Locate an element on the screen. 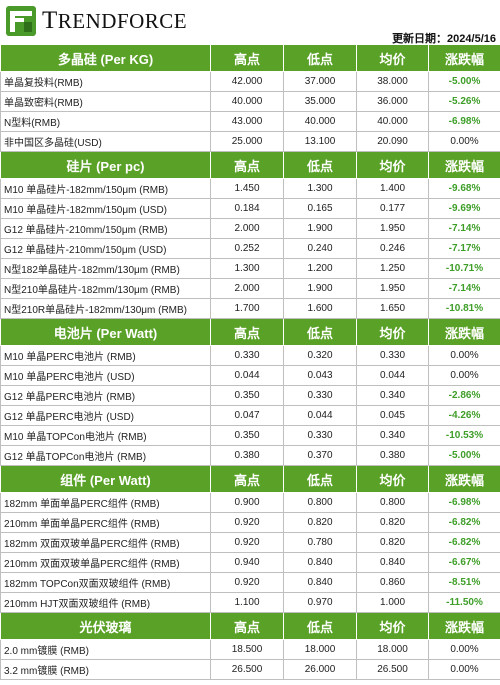  section-title: 多晶硅 (Per KG) is located at coordinates (105, 58).